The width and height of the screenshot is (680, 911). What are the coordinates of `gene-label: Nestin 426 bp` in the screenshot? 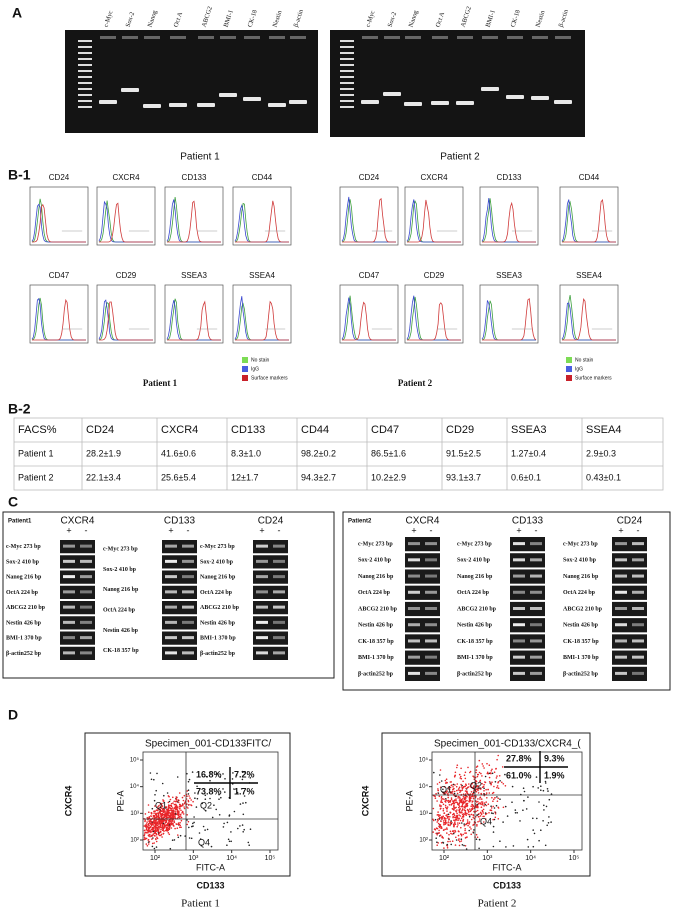 It's located at (475, 626).